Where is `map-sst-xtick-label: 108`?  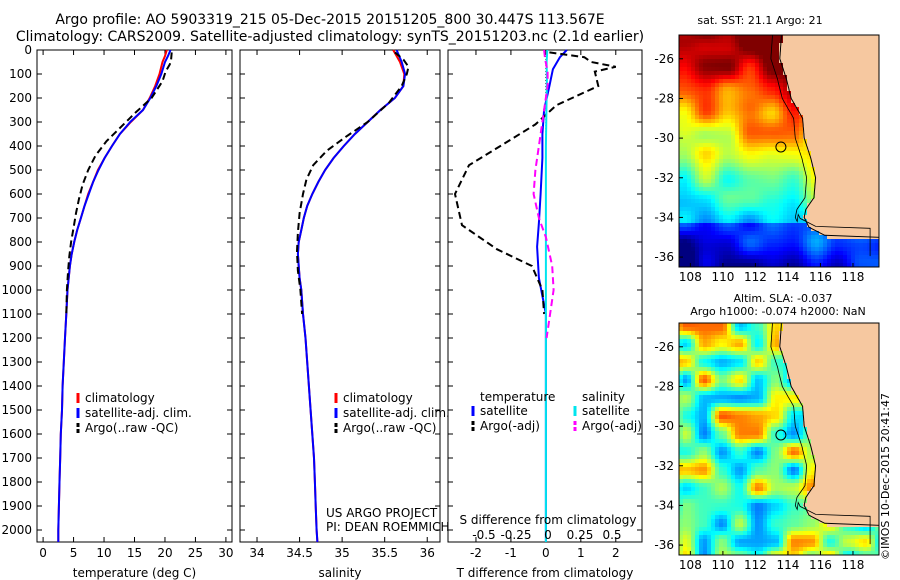
map-sst-xtick-label: 108 is located at coordinates (690, 277).